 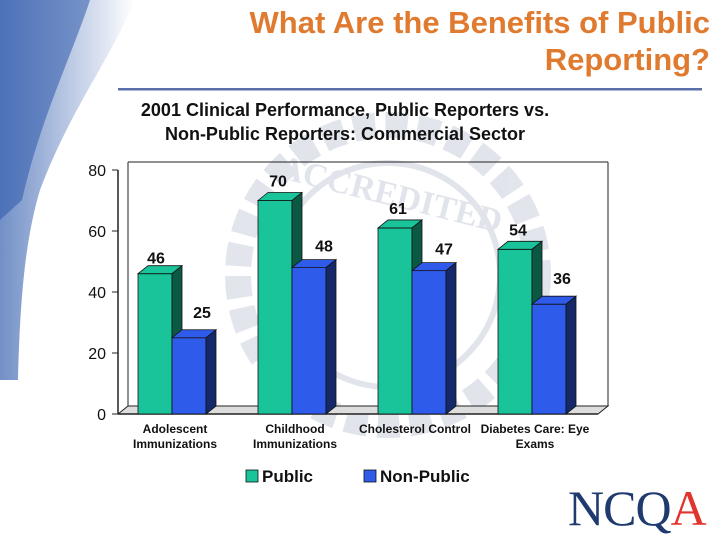 What do you see at coordinates (444, 250) in the screenshot?
I see `bar-data-label: 47` at bounding box center [444, 250].